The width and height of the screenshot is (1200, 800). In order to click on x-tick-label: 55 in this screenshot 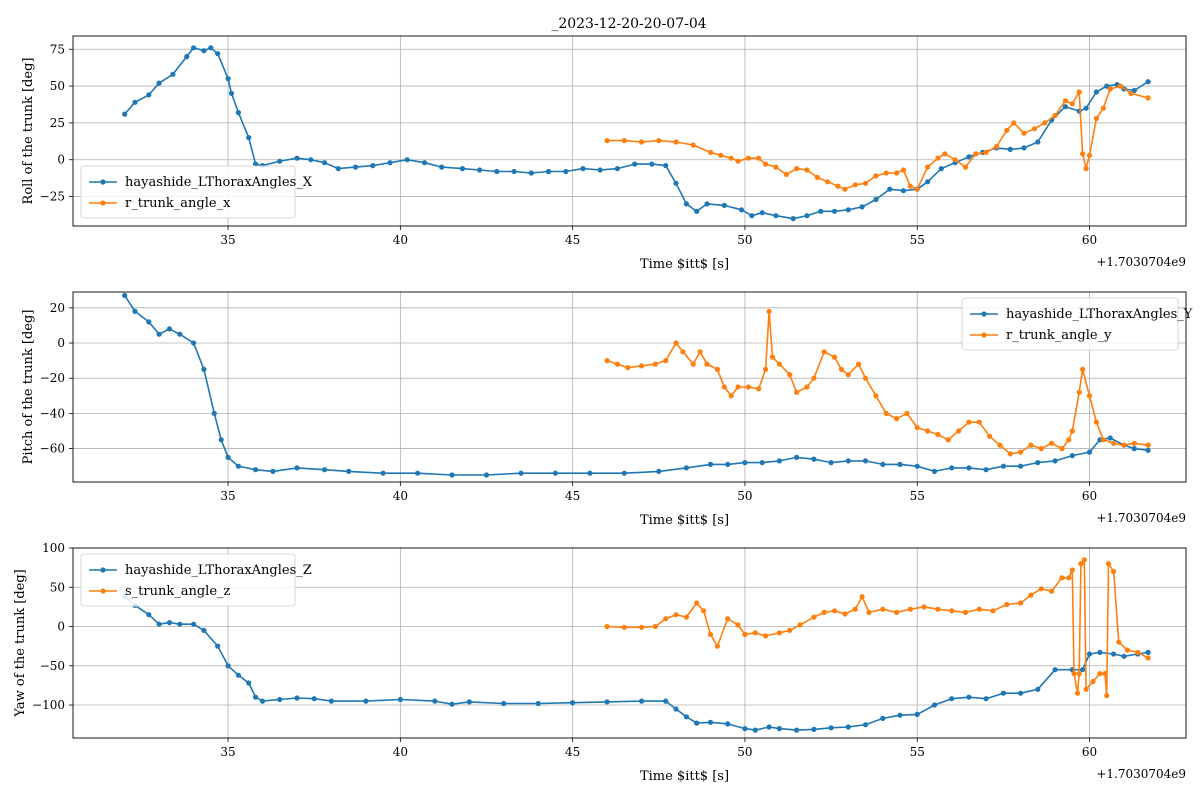, I will do `click(917, 496)`.